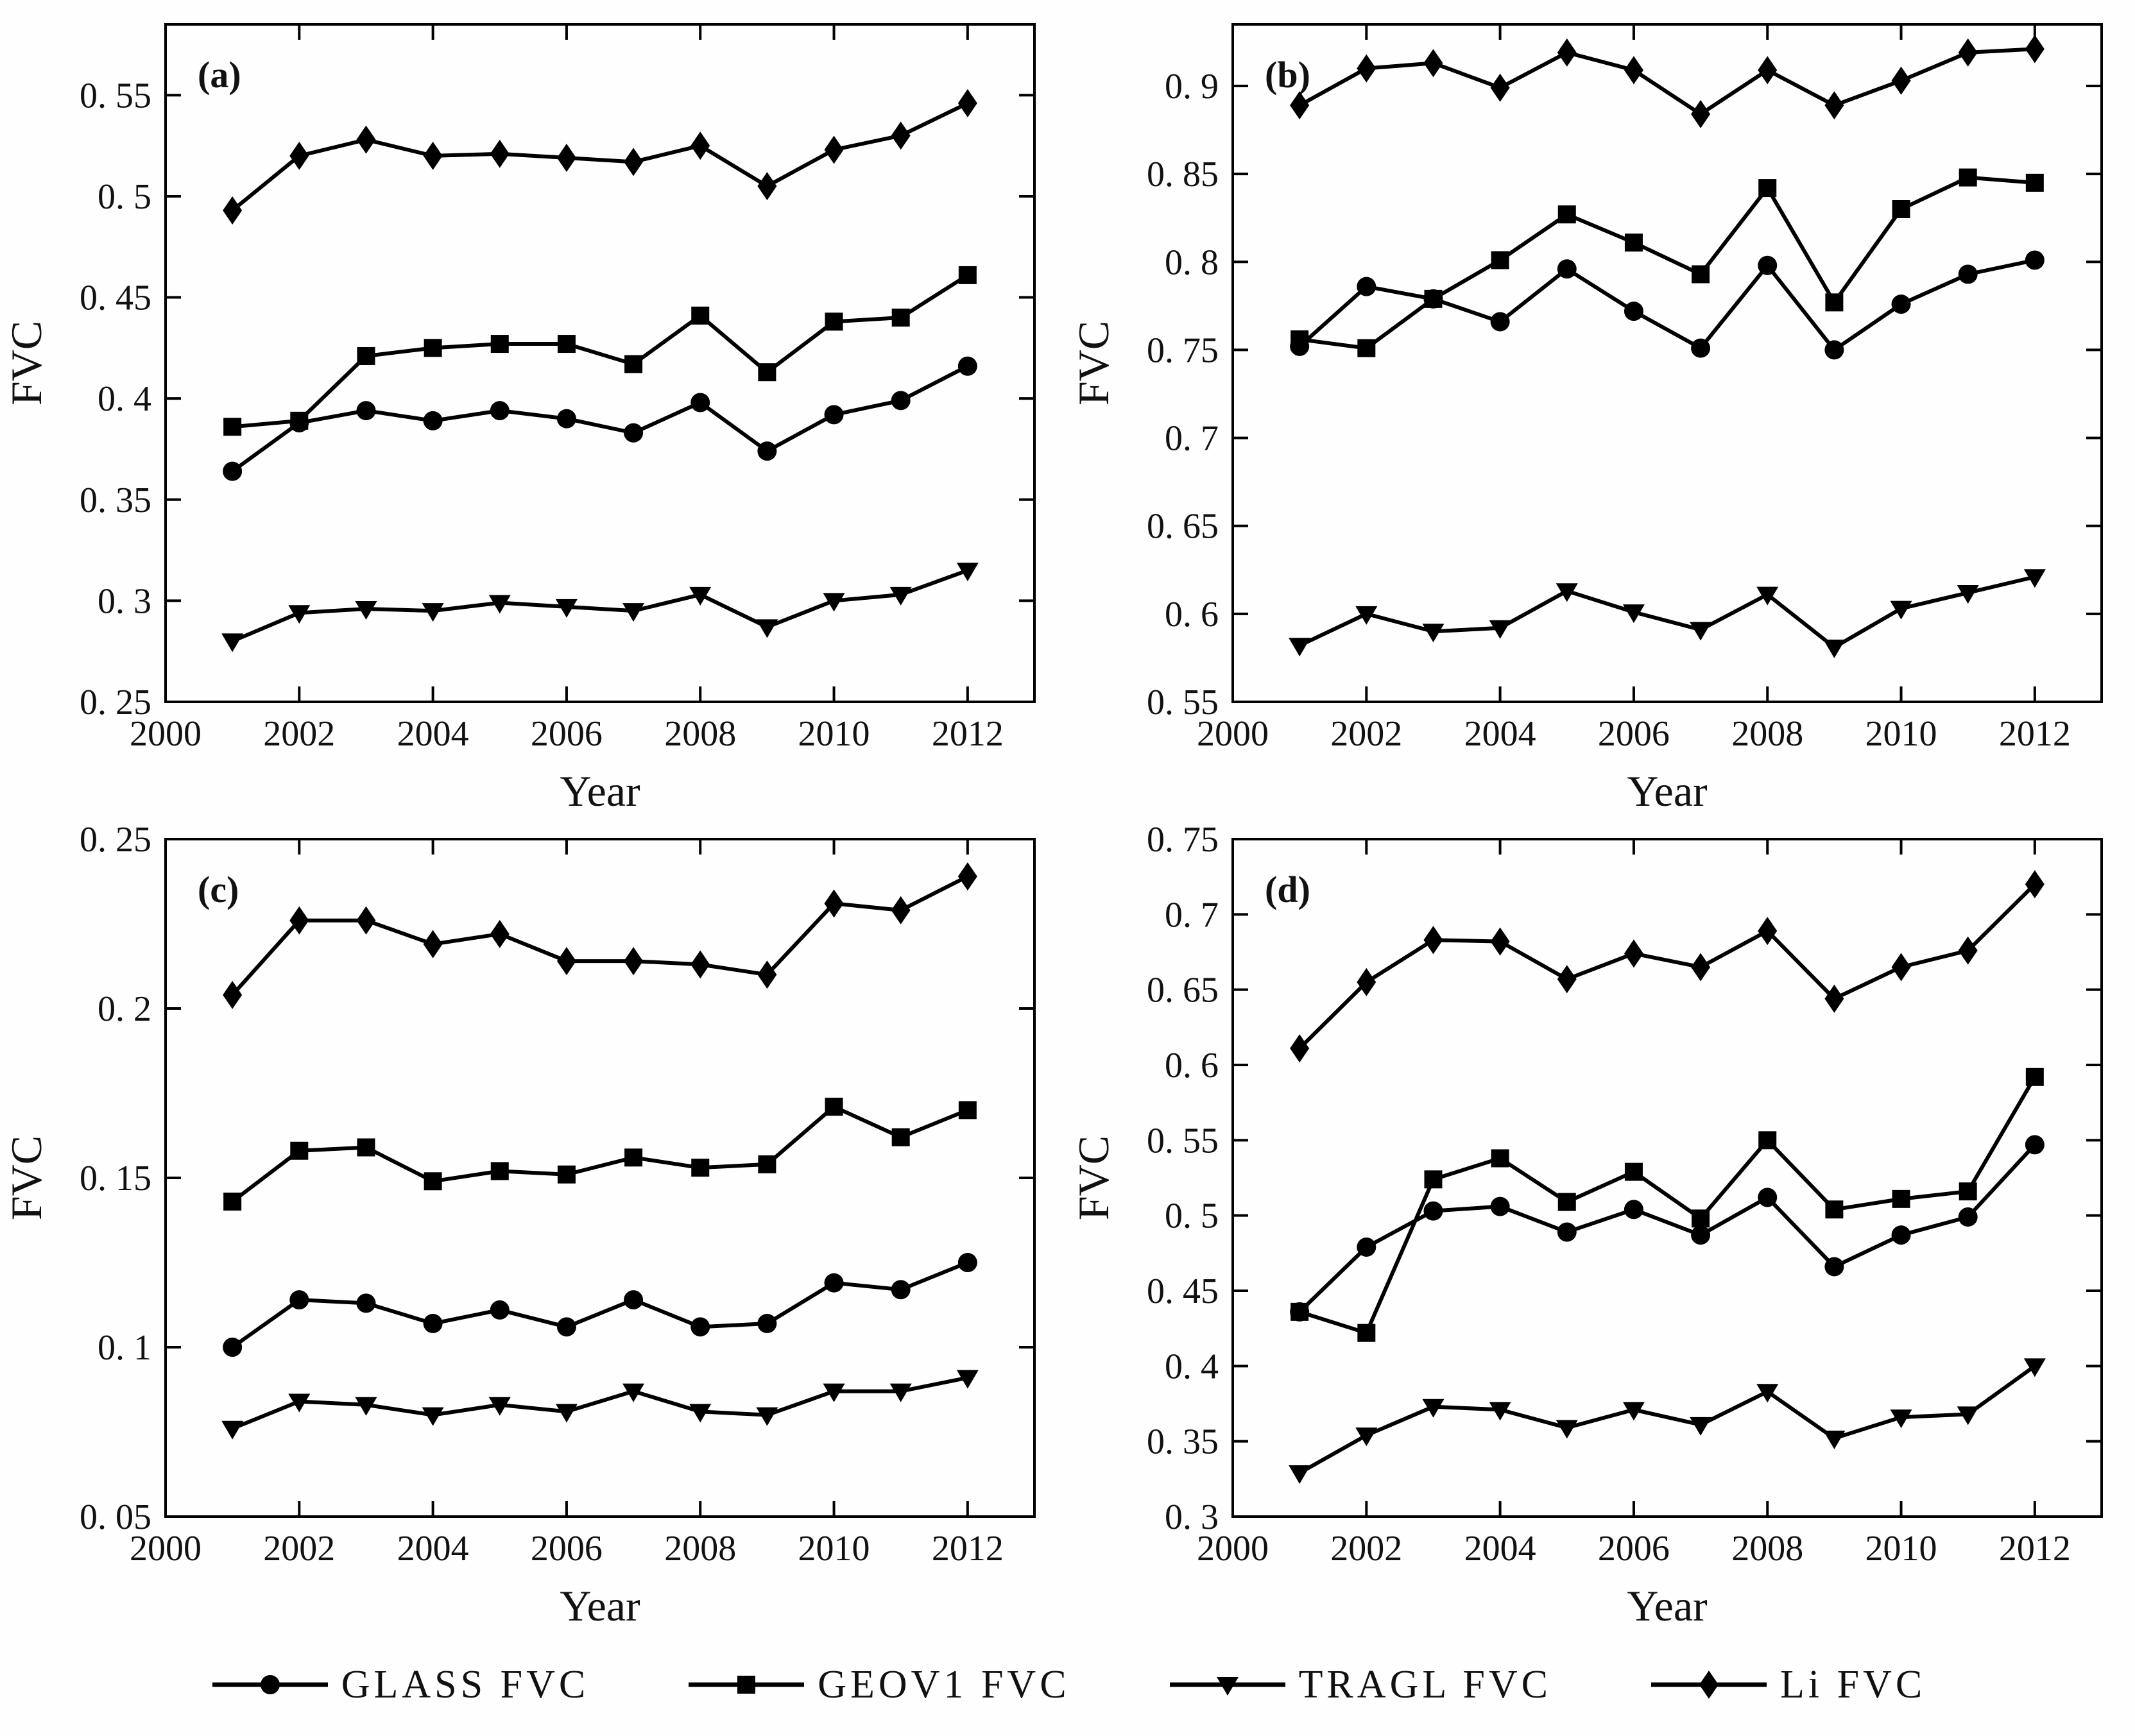  What do you see at coordinates (1227, 1686) in the screenshot?
I see `triangle-down-marker-icon` at bounding box center [1227, 1686].